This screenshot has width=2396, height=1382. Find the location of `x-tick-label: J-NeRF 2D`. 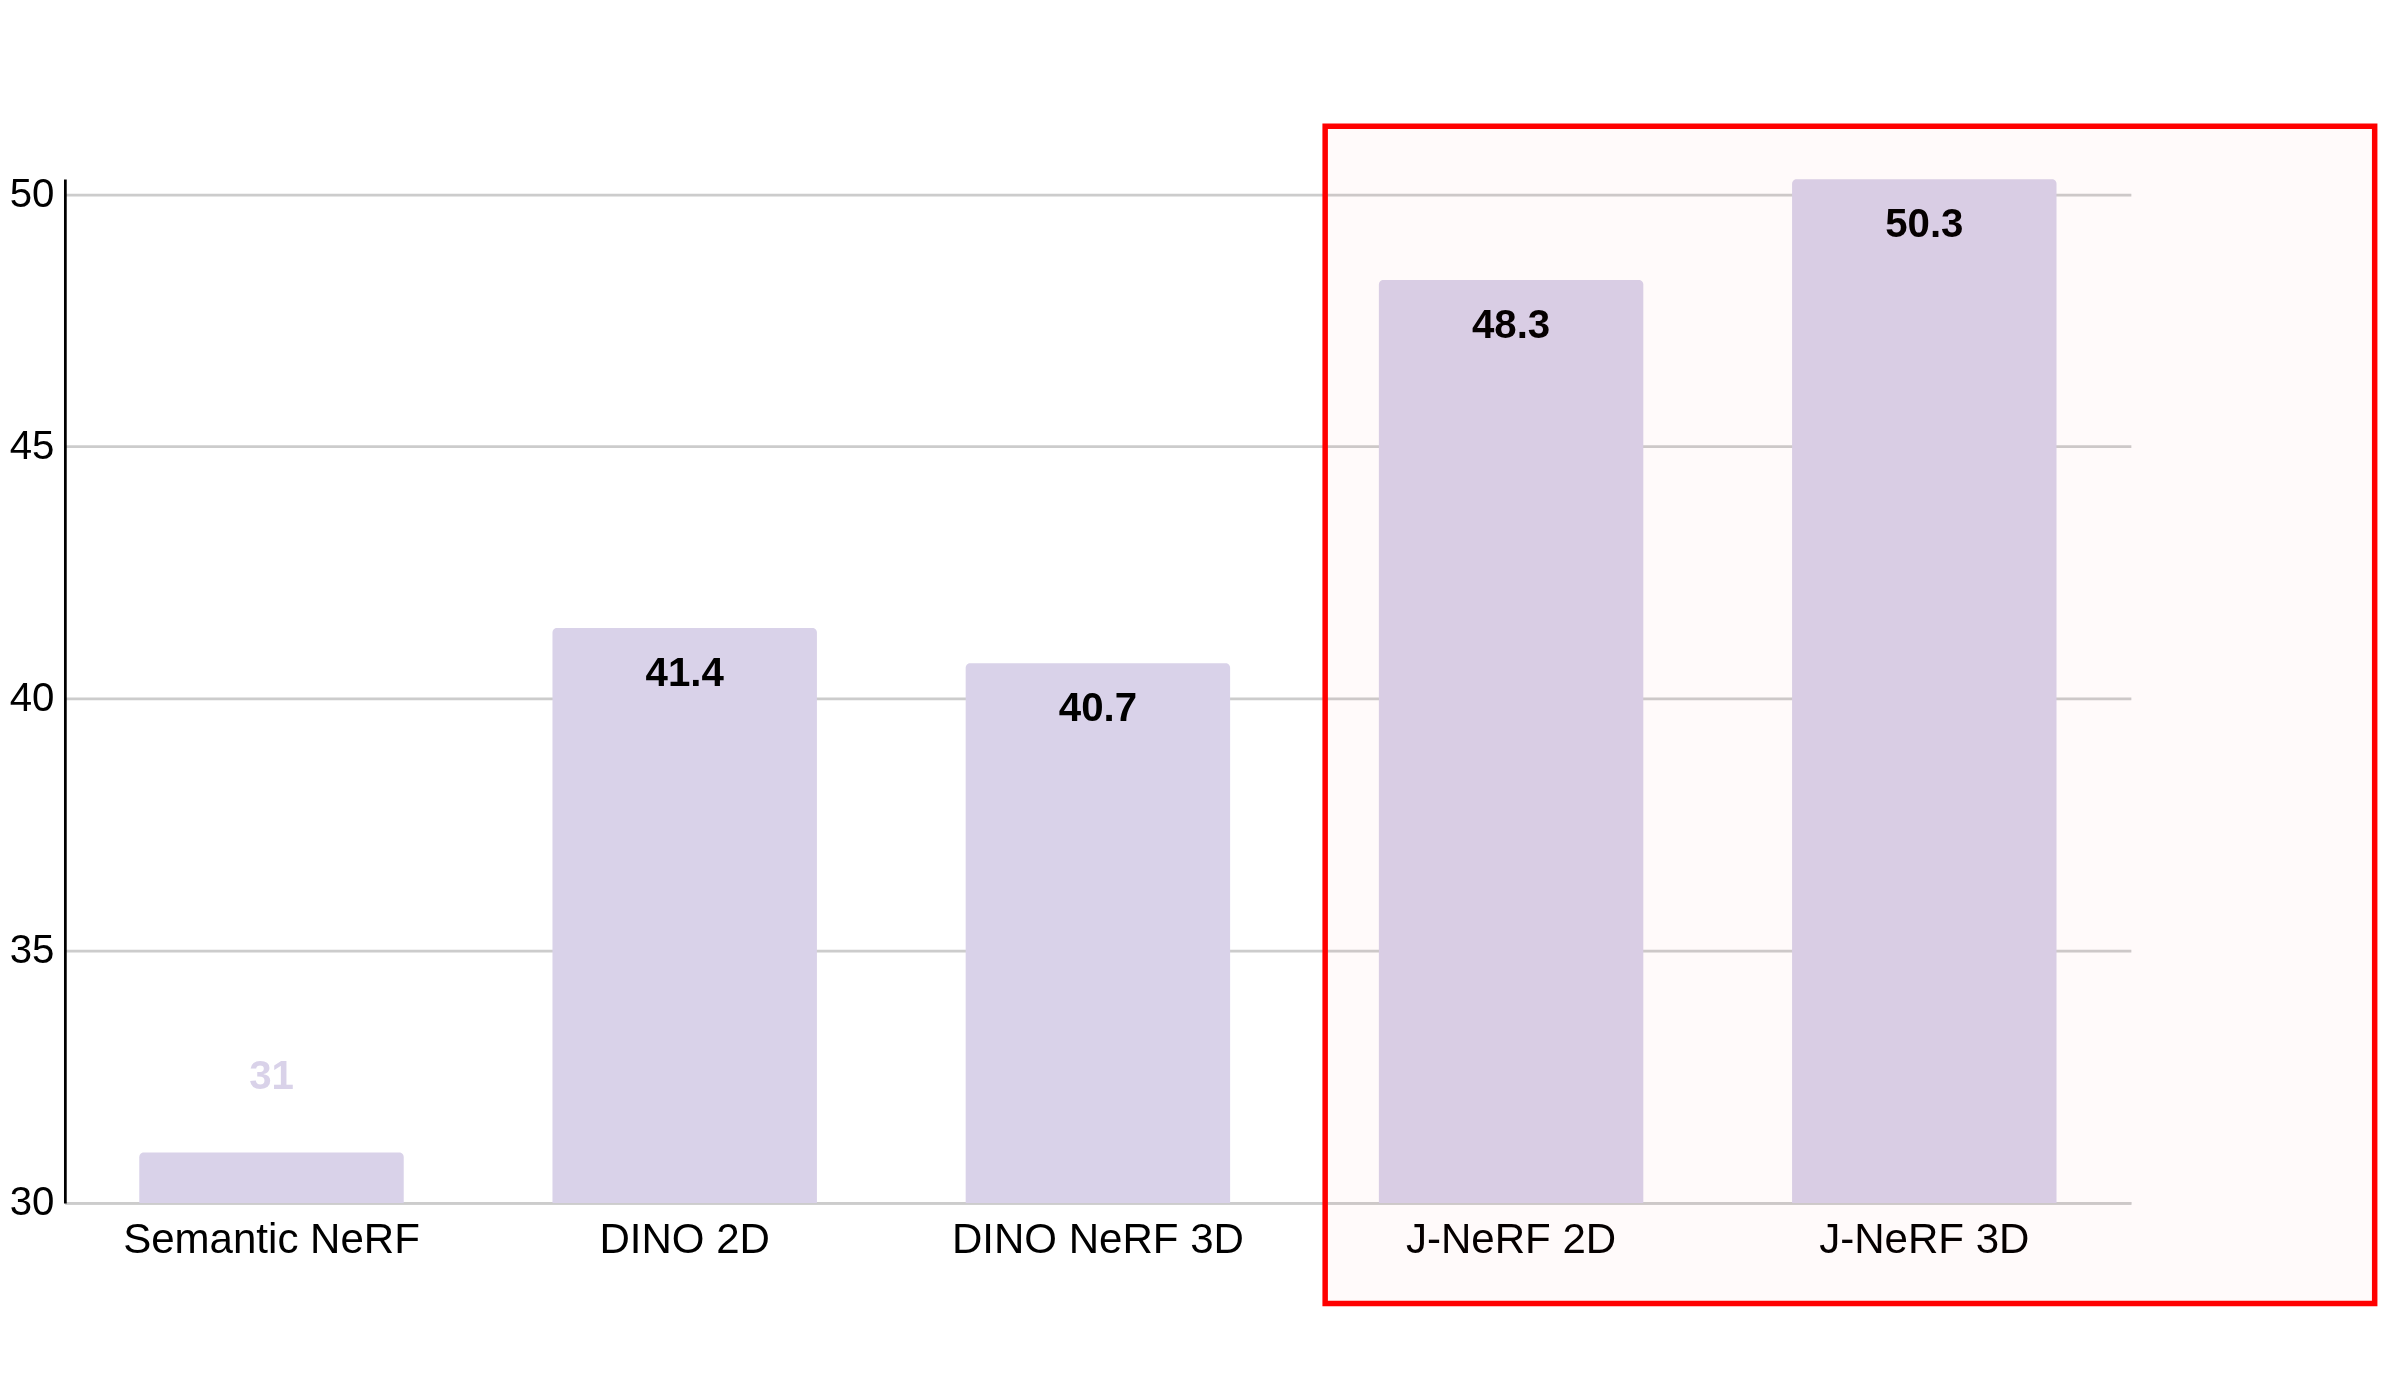

x-tick-label: J-NeRF 2D is located at coordinates (1511, 1238).